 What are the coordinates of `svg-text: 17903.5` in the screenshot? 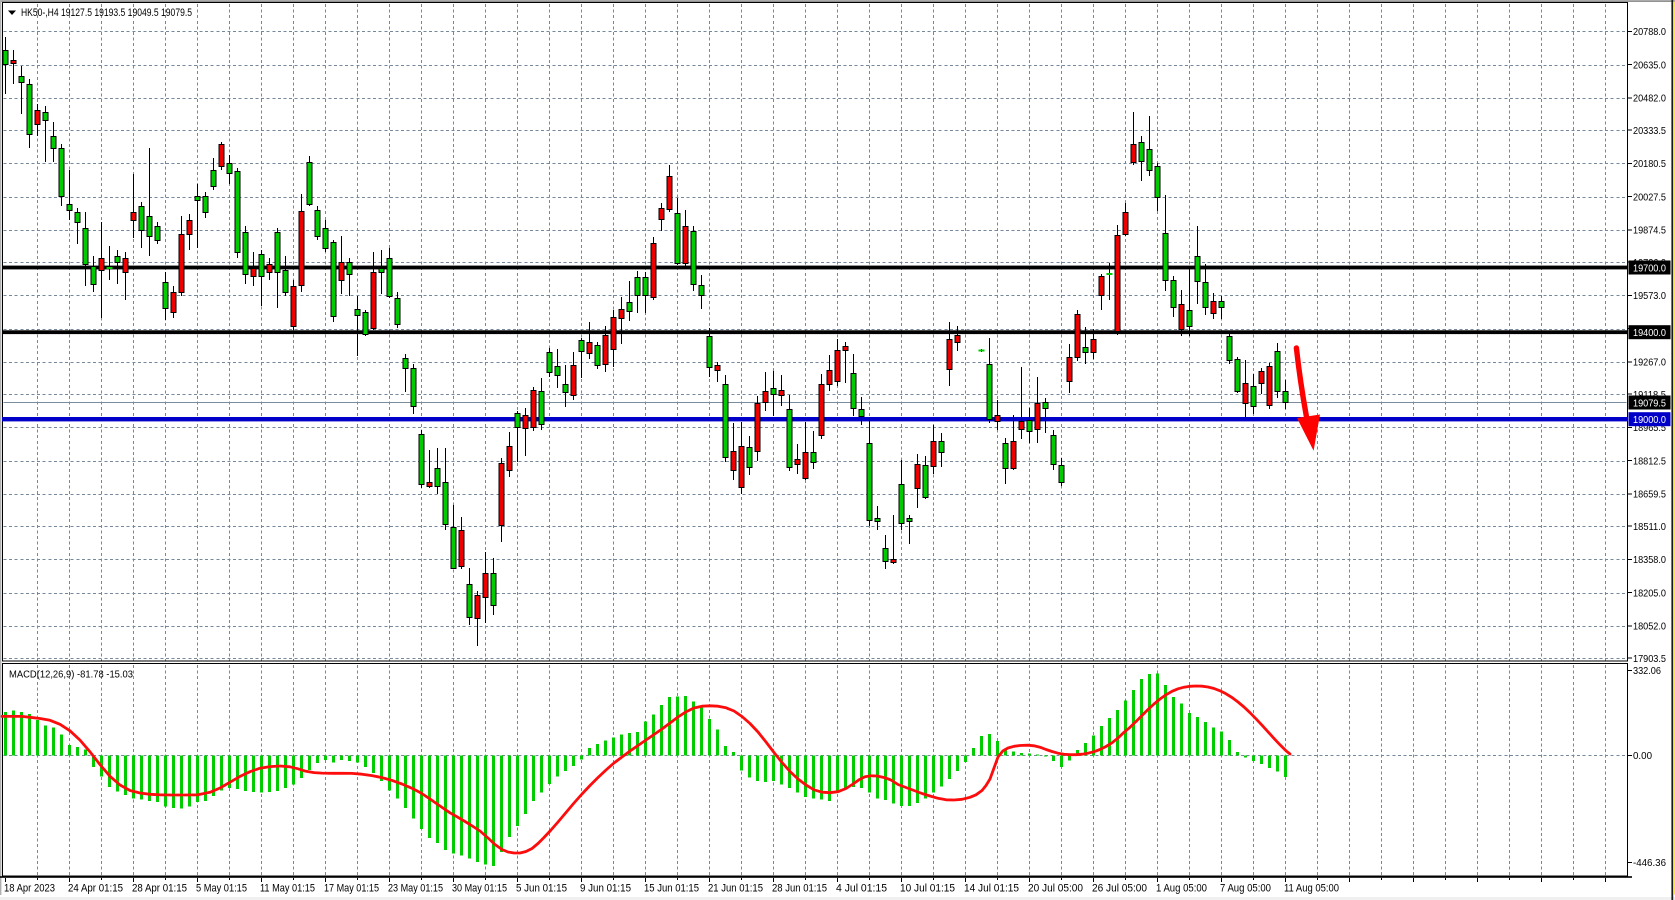 It's located at (1649, 659).